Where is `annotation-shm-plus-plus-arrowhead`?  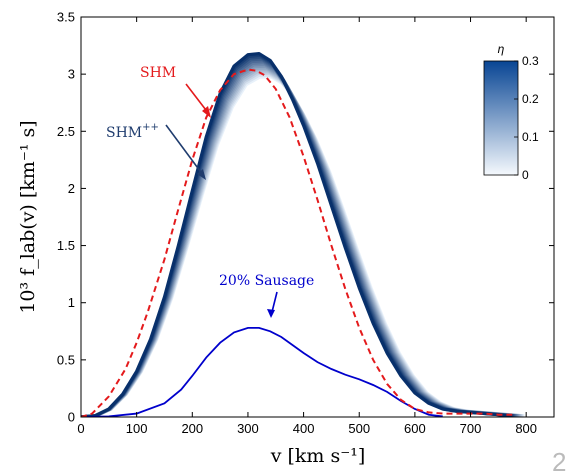
annotation-shm-plus-plus-arrowhead is located at coordinates (201, 174).